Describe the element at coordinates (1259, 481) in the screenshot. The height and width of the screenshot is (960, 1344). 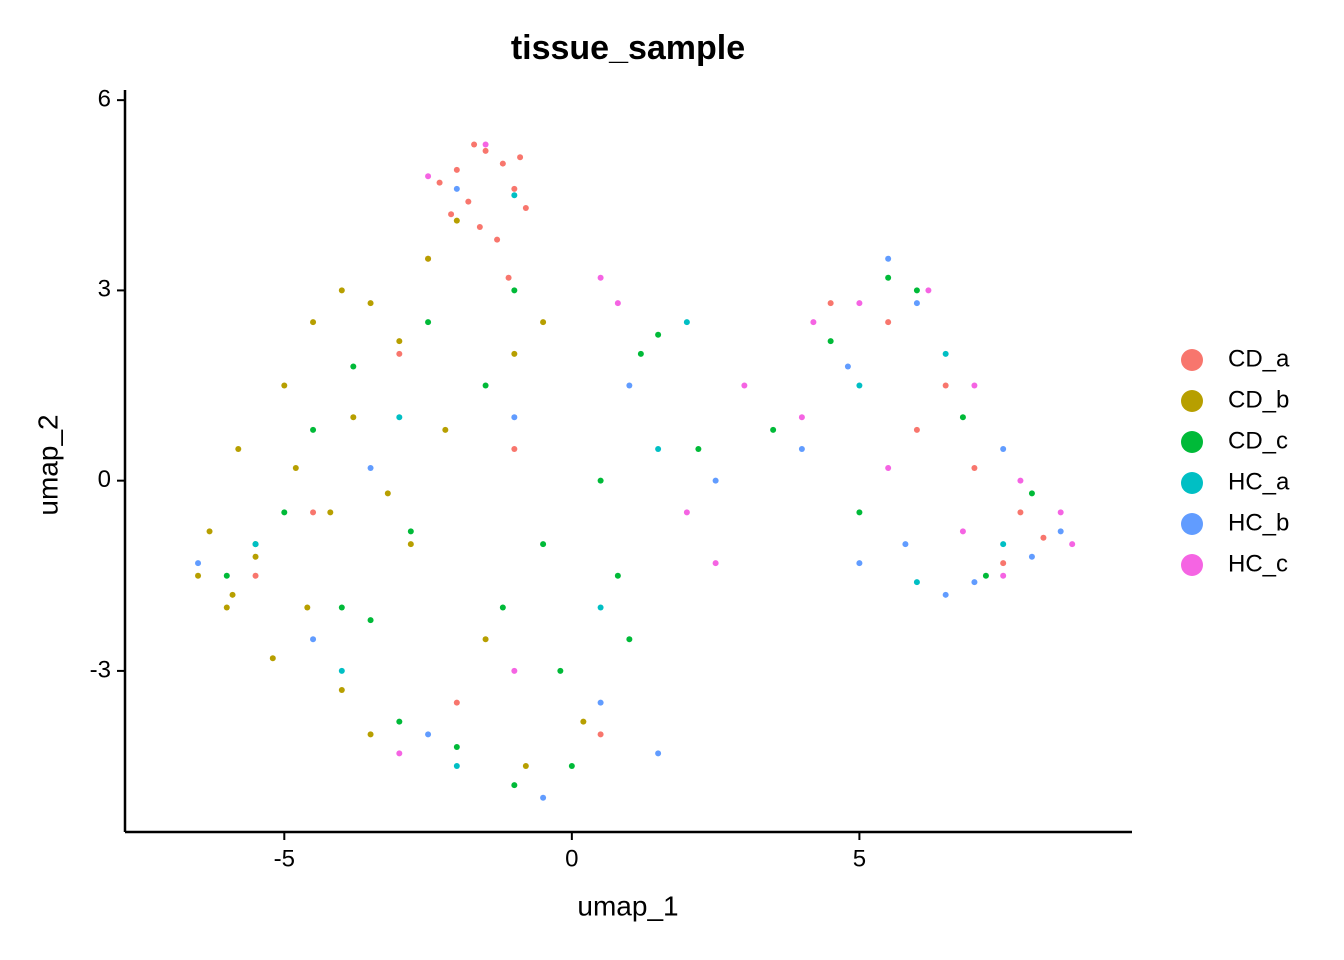
I see `legend-label: HC_a` at that location.